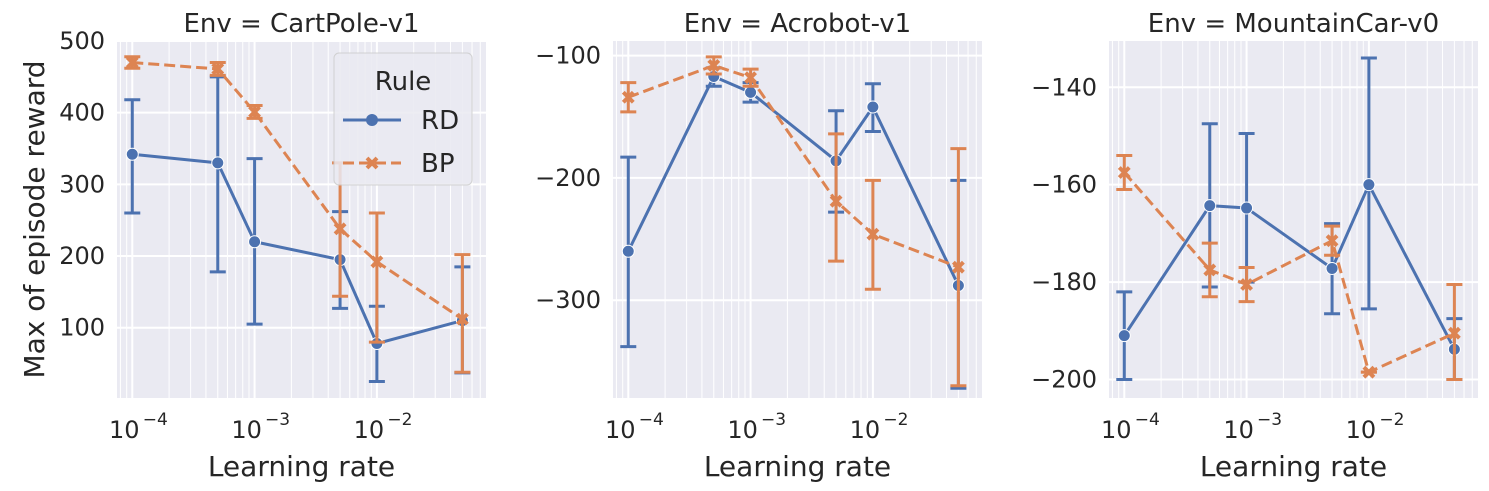  Describe the element at coordinates (1064, 282) in the screenshot. I see `y-tick-label: −180` at that location.